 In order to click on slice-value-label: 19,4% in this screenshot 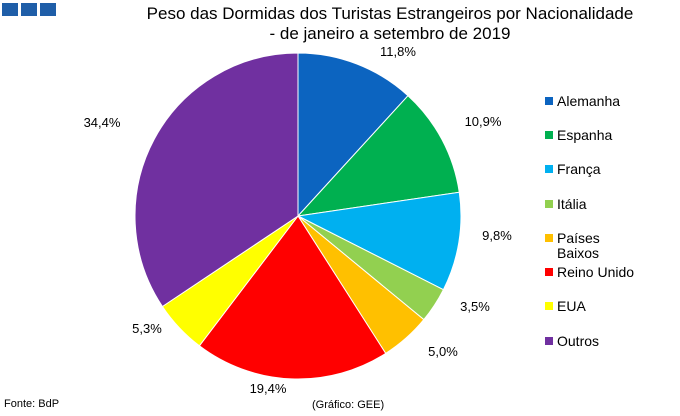, I will do `click(268, 388)`.